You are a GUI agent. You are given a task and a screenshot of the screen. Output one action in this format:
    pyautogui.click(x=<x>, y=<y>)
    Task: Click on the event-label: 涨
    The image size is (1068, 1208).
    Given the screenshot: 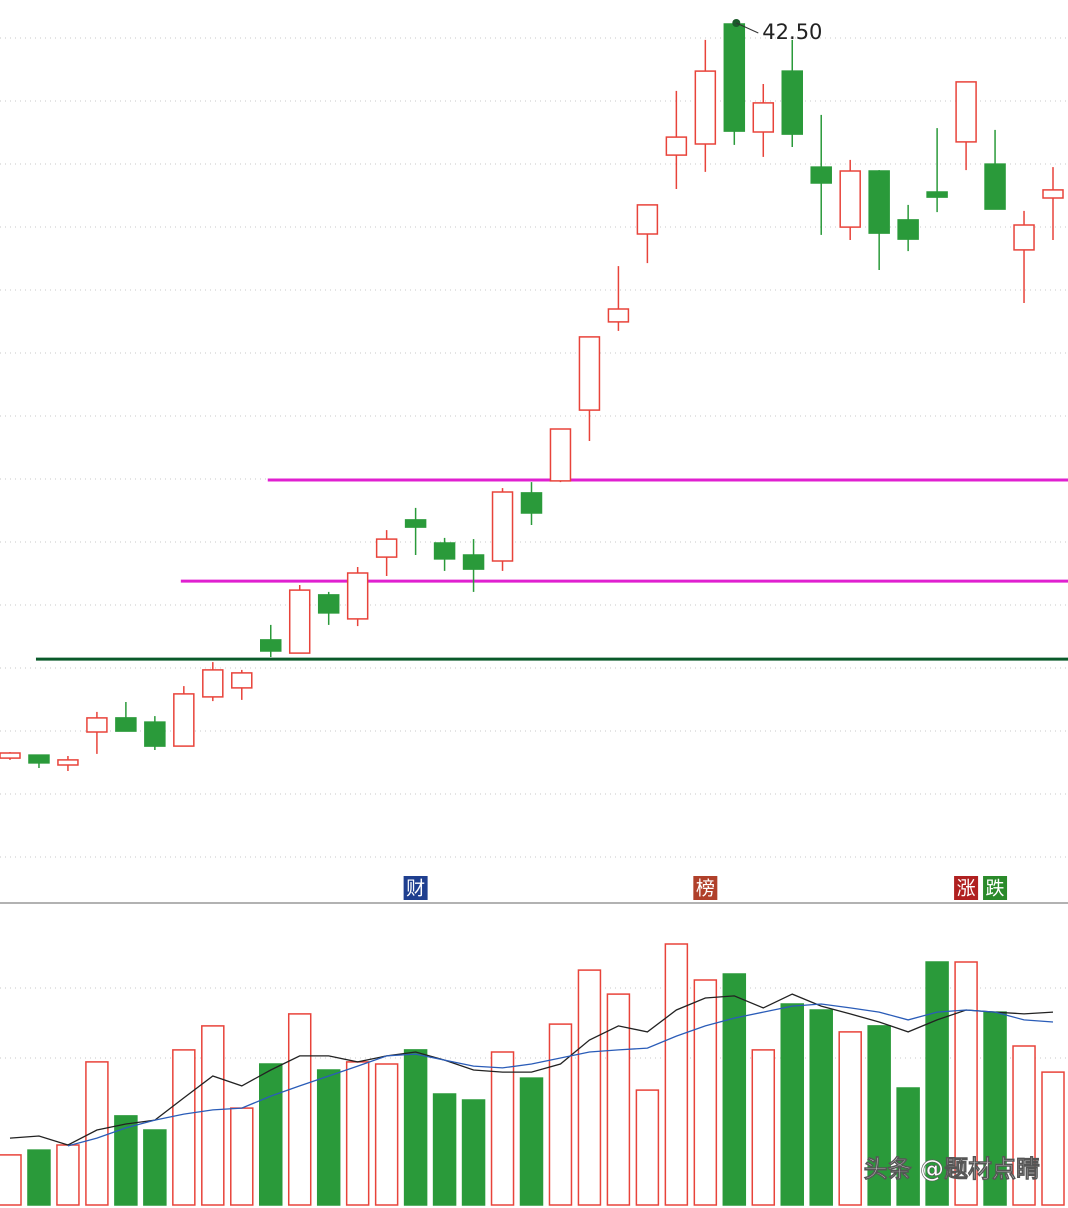 What is the action you would take?
    pyautogui.click(x=966, y=889)
    